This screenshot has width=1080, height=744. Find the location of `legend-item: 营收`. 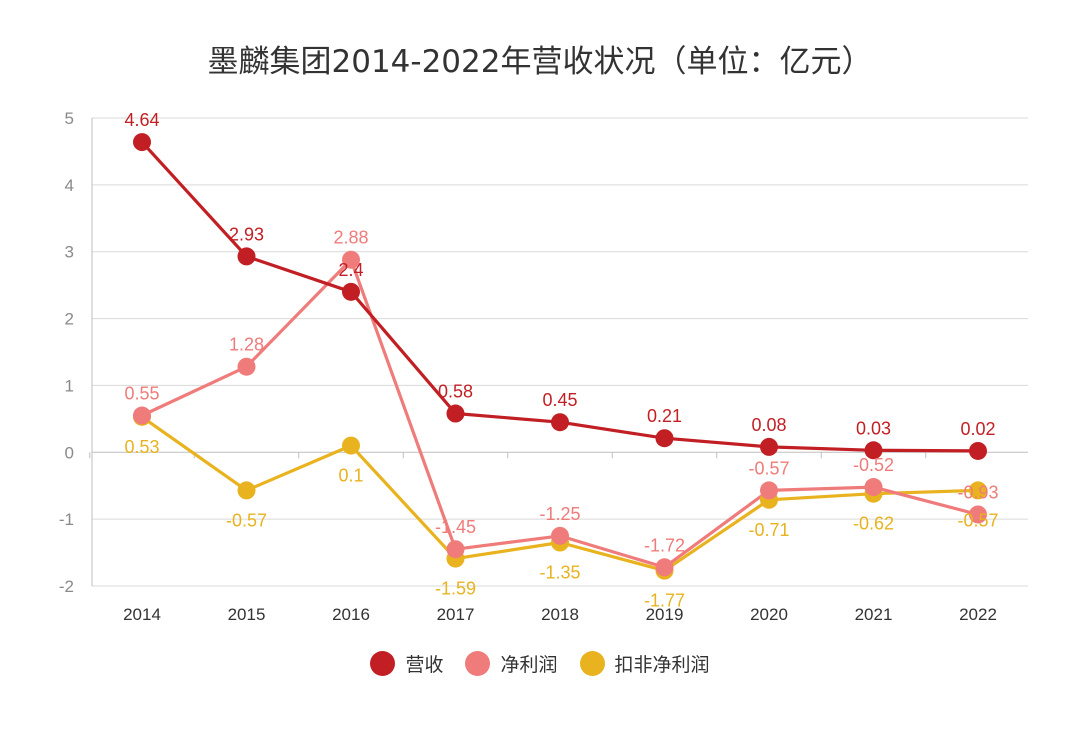

legend-item: 营收 is located at coordinates (406, 663).